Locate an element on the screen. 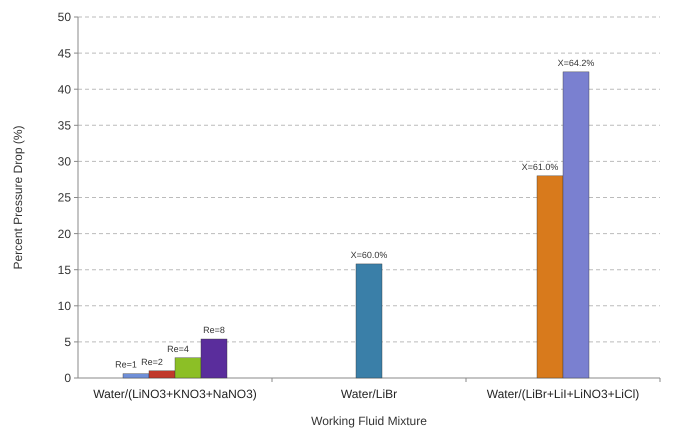 This screenshot has height=435, width=678. y-tick-label: 25 is located at coordinates (65, 197).